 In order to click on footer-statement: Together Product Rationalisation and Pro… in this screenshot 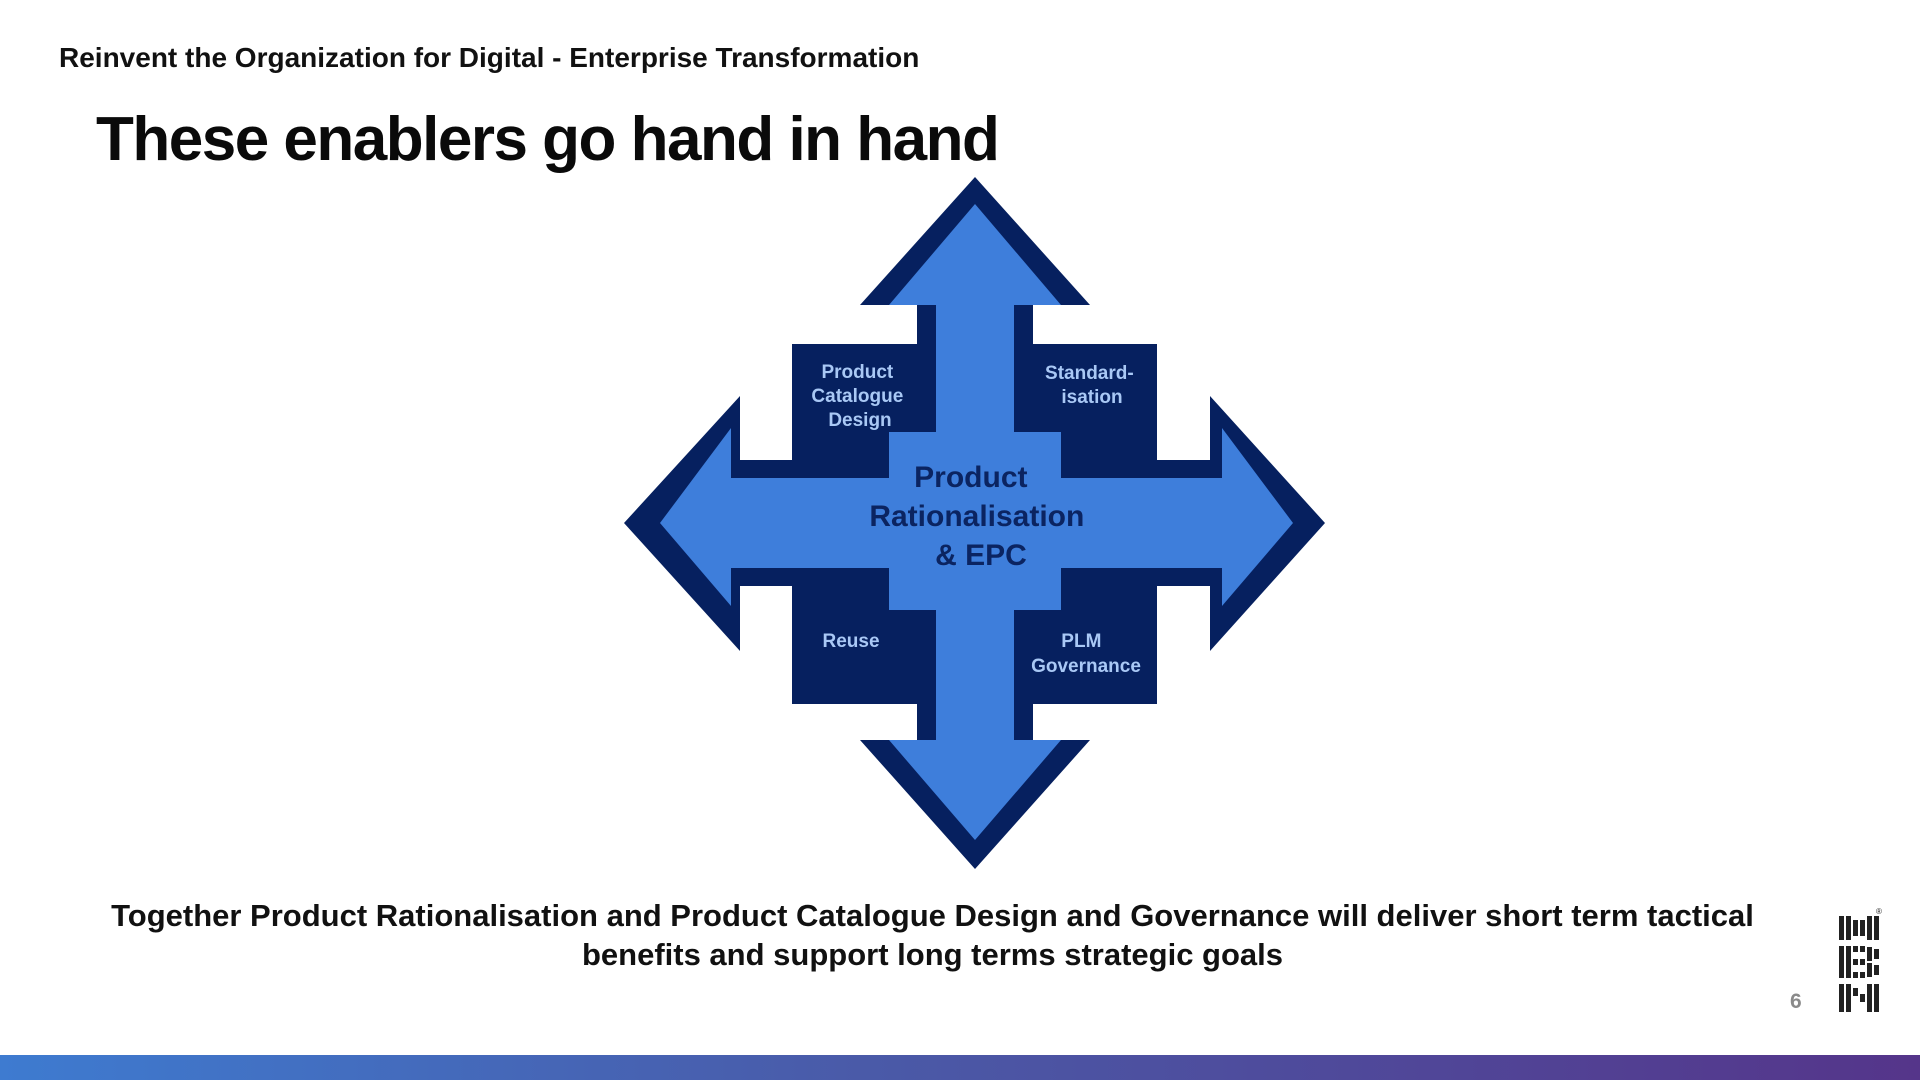, I will do `click(932, 935)`.